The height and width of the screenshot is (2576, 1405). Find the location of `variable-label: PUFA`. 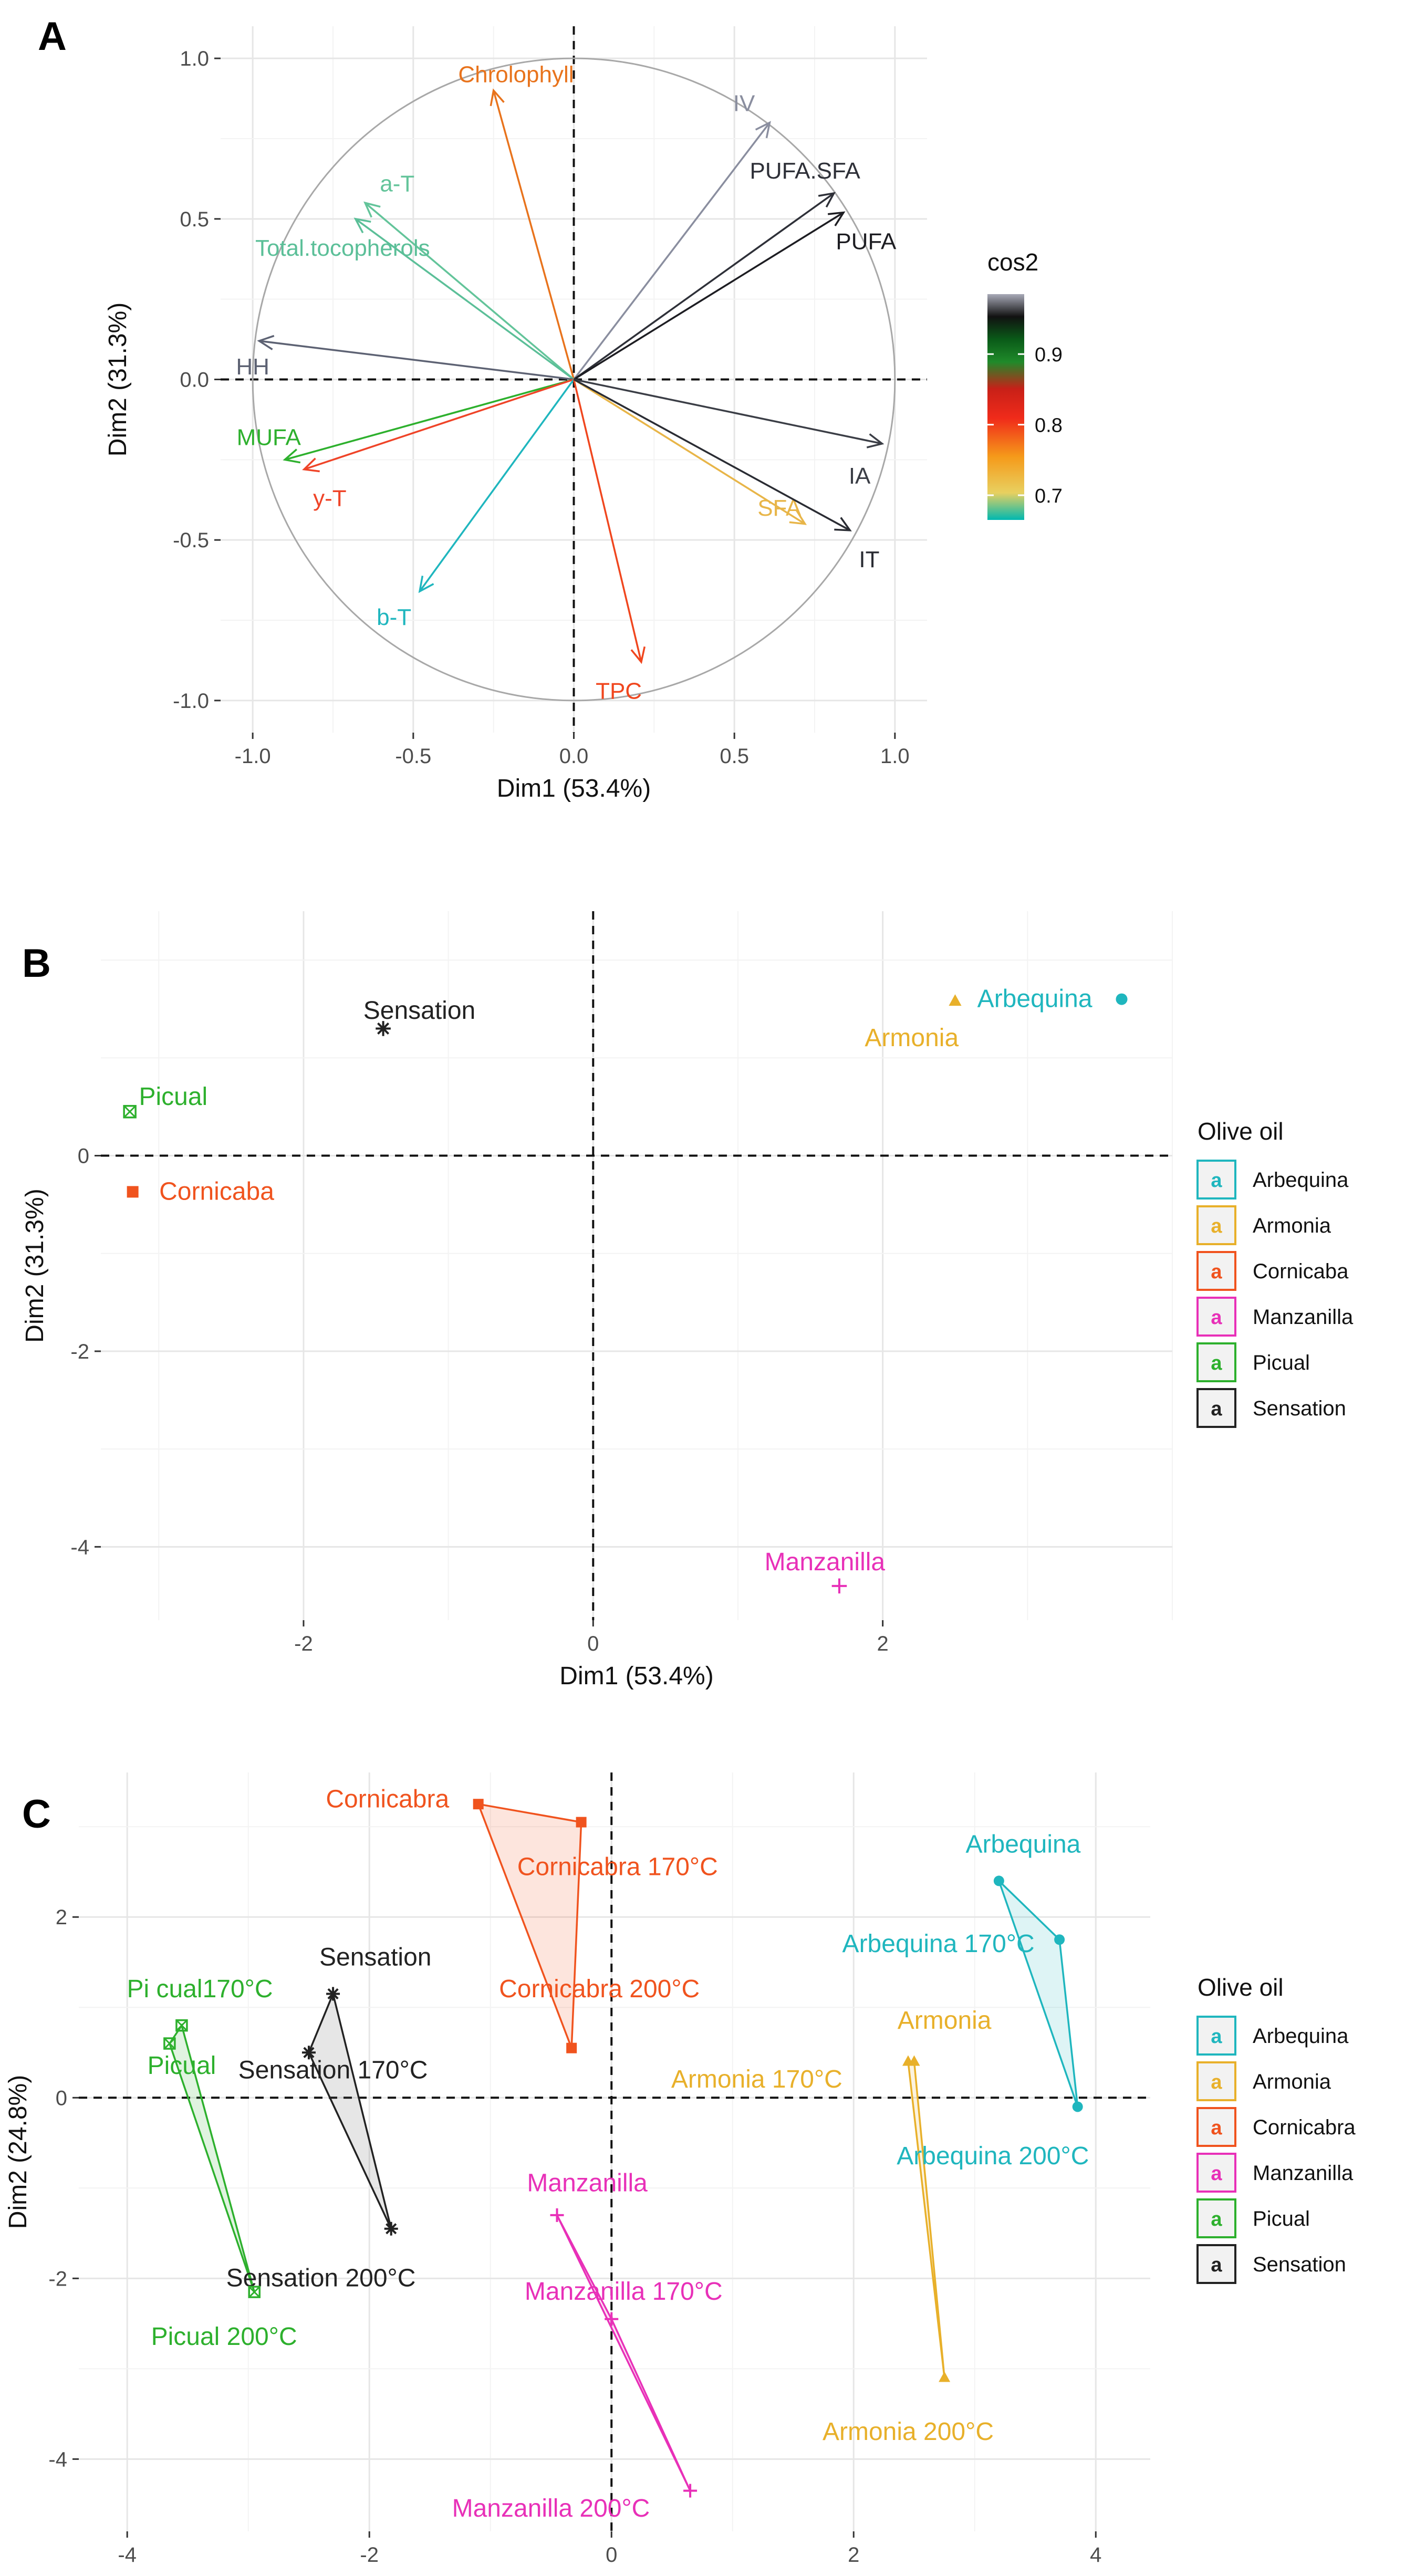

variable-label: PUFA is located at coordinates (866, 242).